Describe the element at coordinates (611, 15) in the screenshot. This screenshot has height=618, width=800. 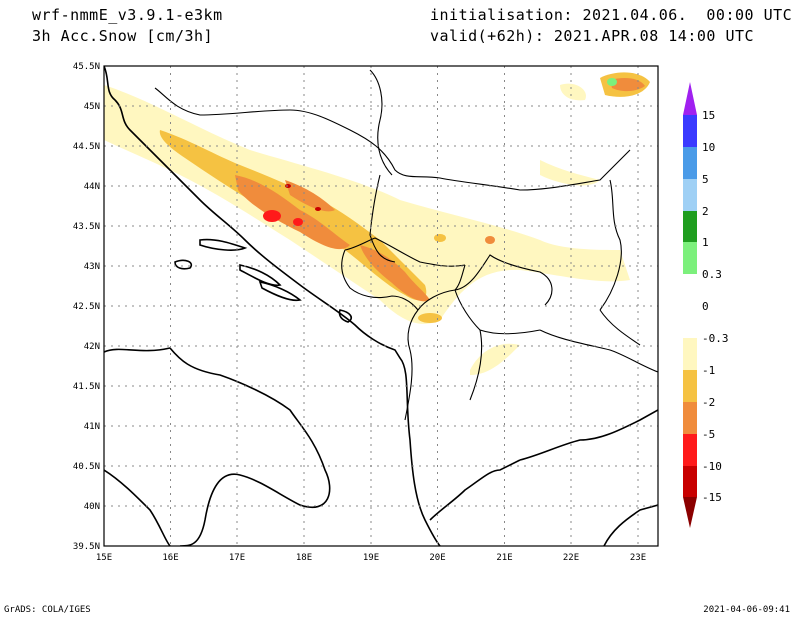
I see `init-time: initialisation: 2021.04.06. 00:00 UTC` at that location.